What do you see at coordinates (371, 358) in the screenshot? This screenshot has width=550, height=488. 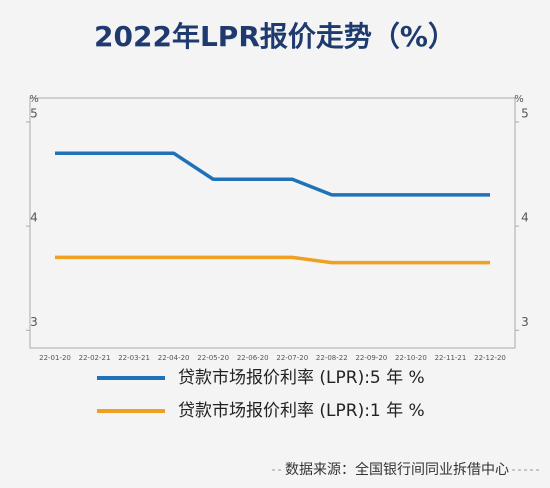 I see `x-tick-label: 22-09-20` at bounding box center [371, 358].